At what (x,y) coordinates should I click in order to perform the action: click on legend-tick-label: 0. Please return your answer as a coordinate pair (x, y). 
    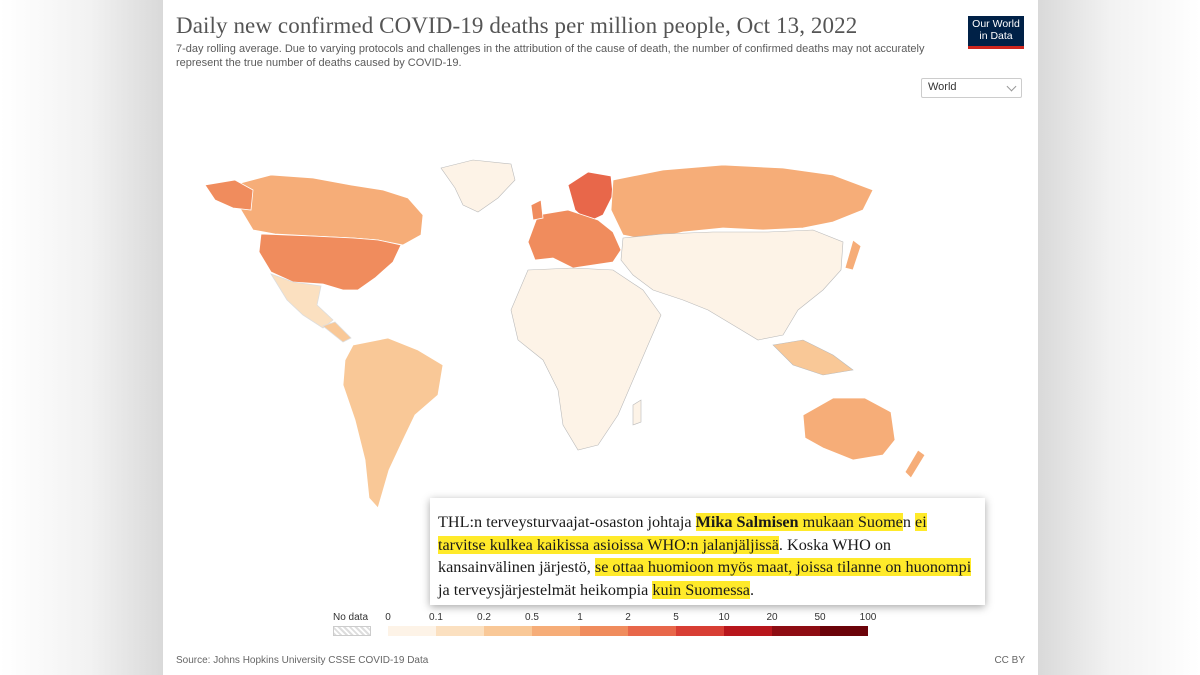
    Looking at the image, I should click on (388, 617).